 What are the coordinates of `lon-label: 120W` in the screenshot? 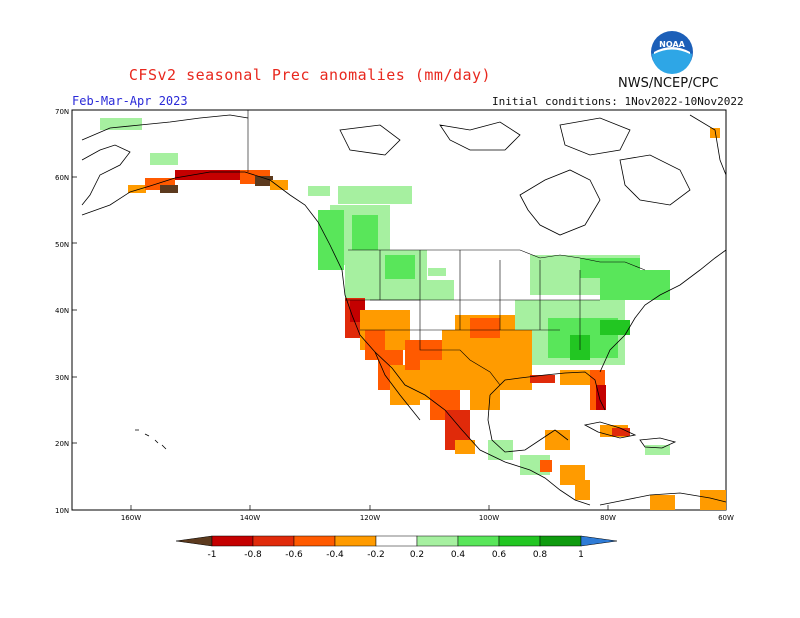 It's located at (370, 518).